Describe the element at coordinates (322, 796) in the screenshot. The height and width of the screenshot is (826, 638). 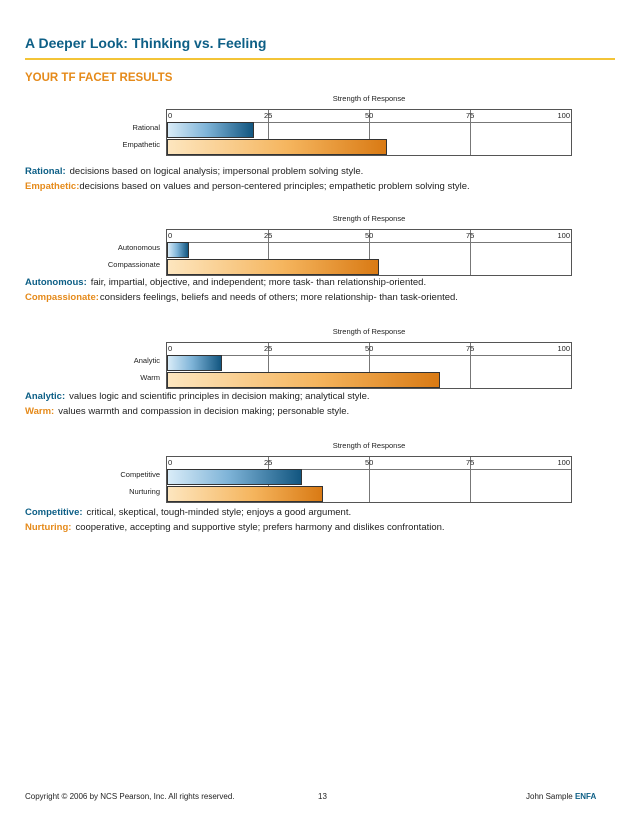
I see `footer-page-number: 13` at that location.